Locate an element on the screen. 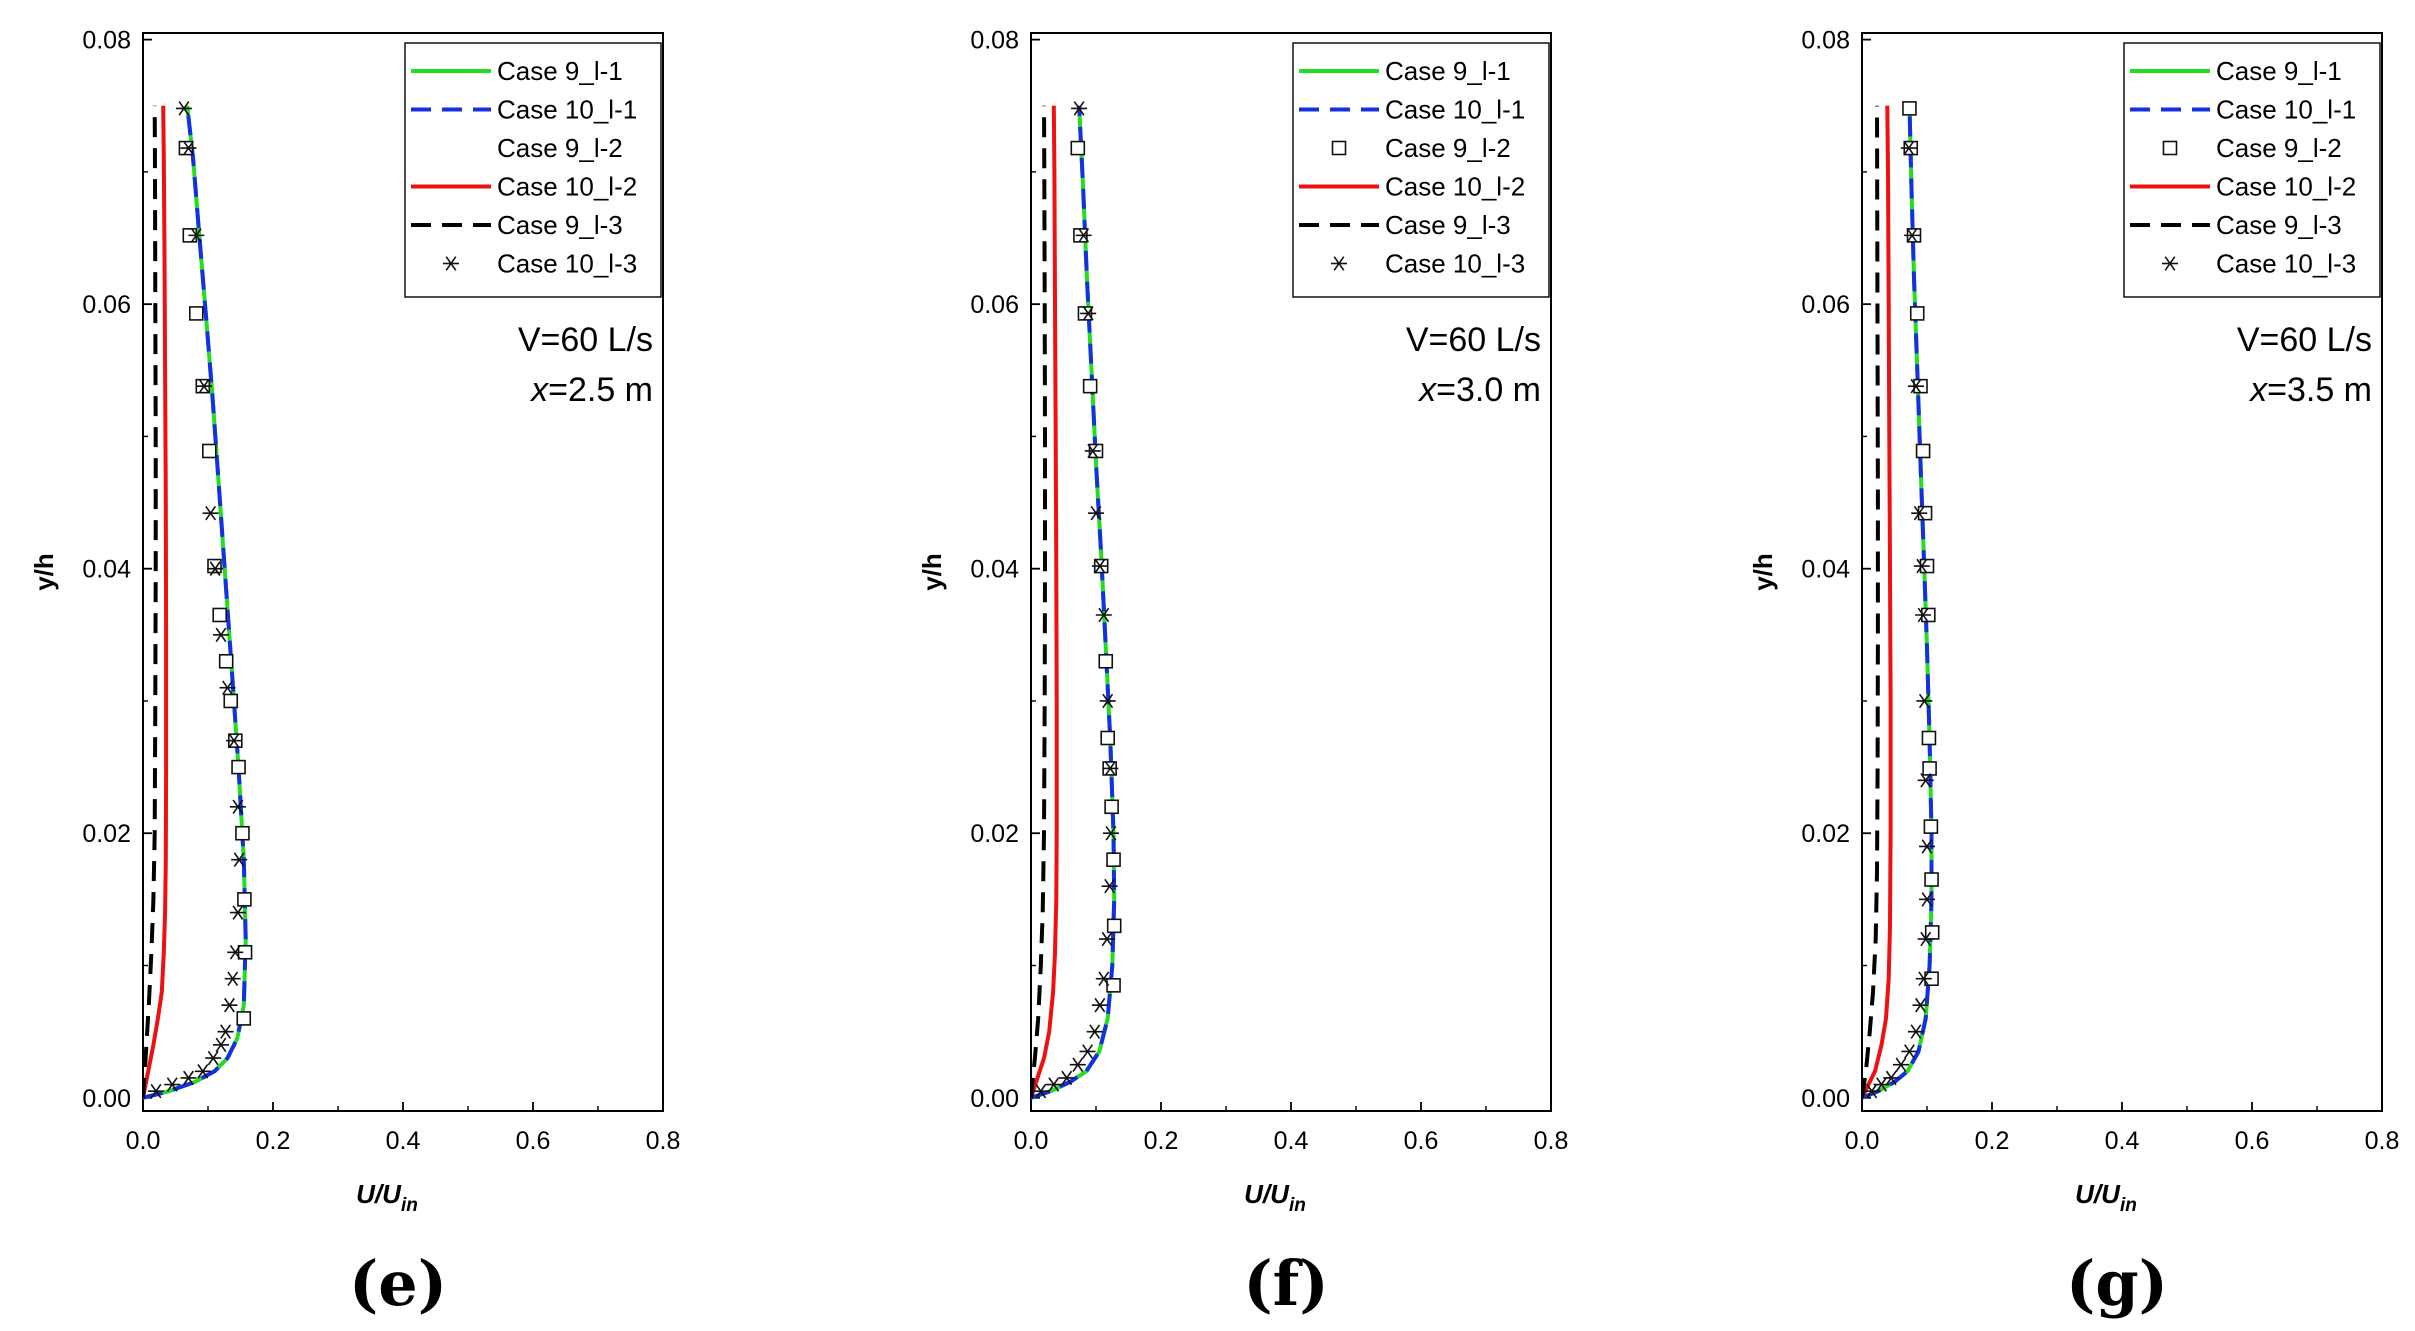 The image size is (2415, 1331). x-axis-label-main: U/U is located at coordinates (379, 1194).